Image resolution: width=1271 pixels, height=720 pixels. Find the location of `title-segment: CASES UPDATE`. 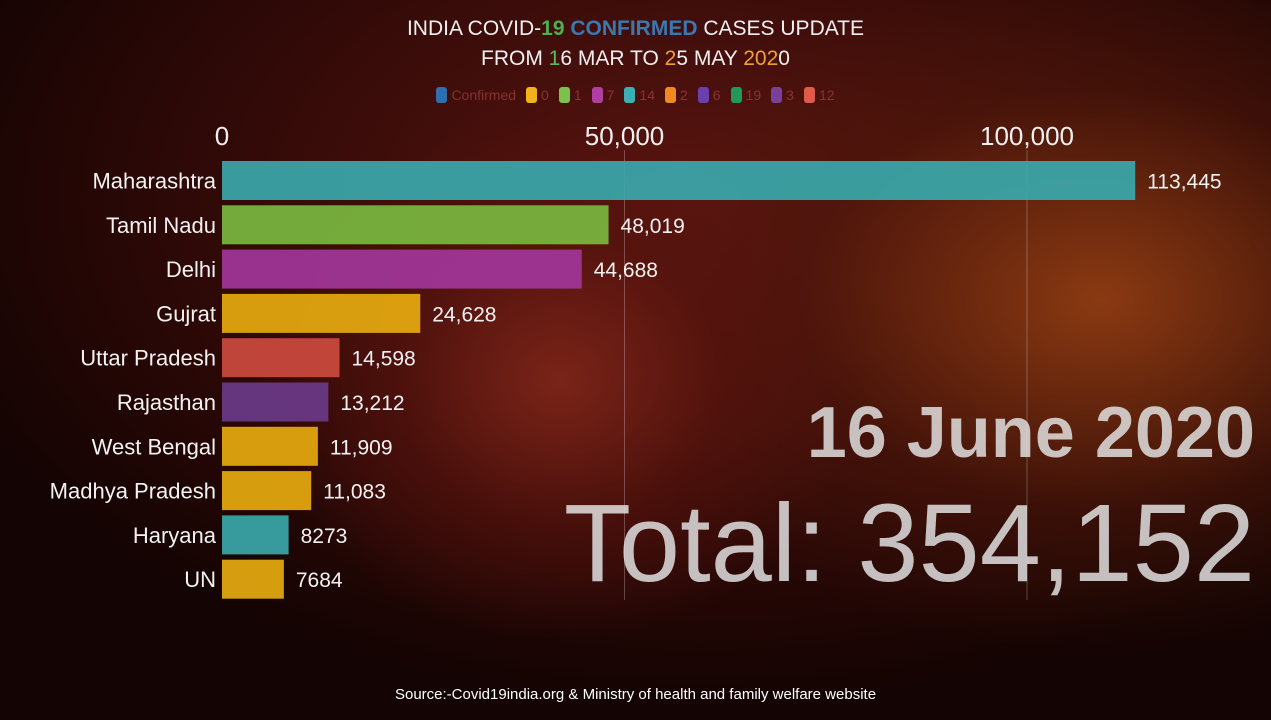

title-segment: CASES UPDATE is located at coordinates (781, 28).